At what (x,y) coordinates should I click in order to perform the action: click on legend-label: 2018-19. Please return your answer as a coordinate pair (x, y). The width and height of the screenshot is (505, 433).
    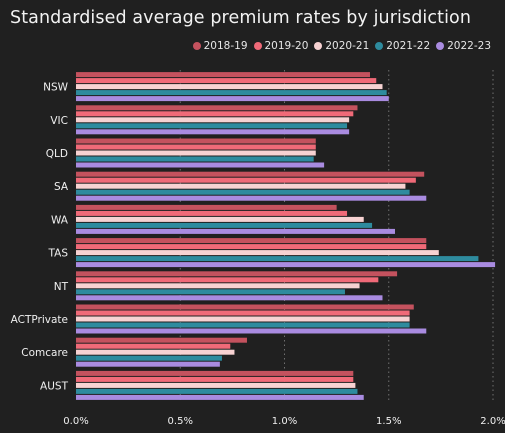
    Looking at the image, I should click on (225, 46).